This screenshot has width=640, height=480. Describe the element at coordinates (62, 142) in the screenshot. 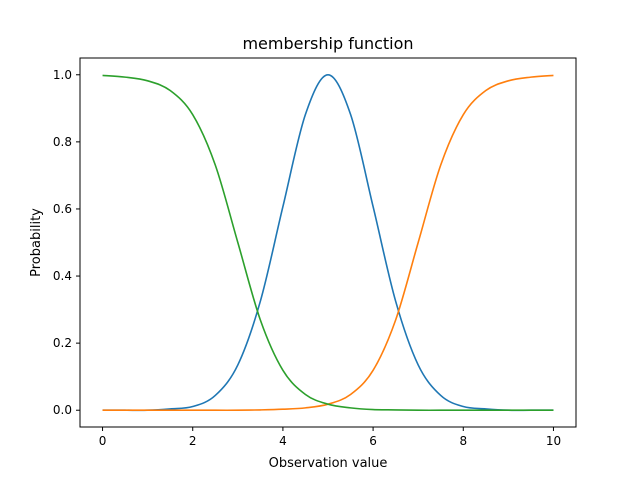

I see `y-tick-label: 0.8` at that location.